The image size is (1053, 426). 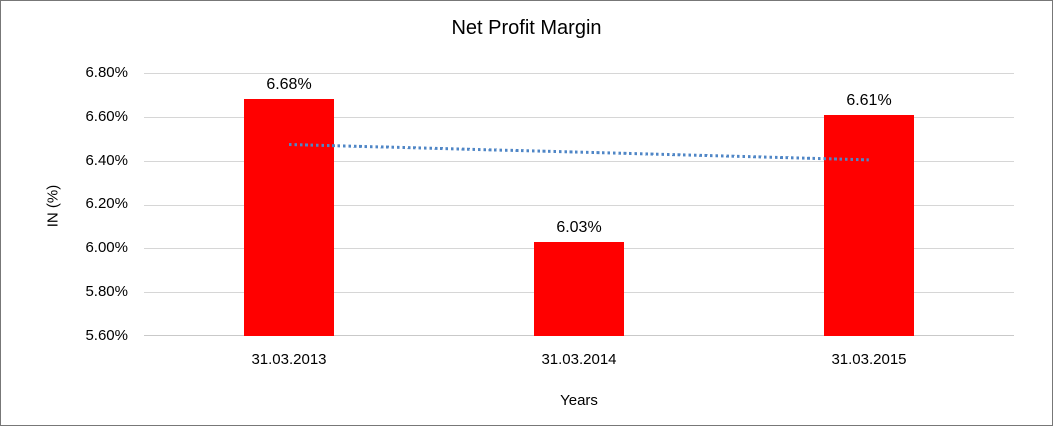 I want to click on y-tick: 6.40%, so click(x=106, y=160).